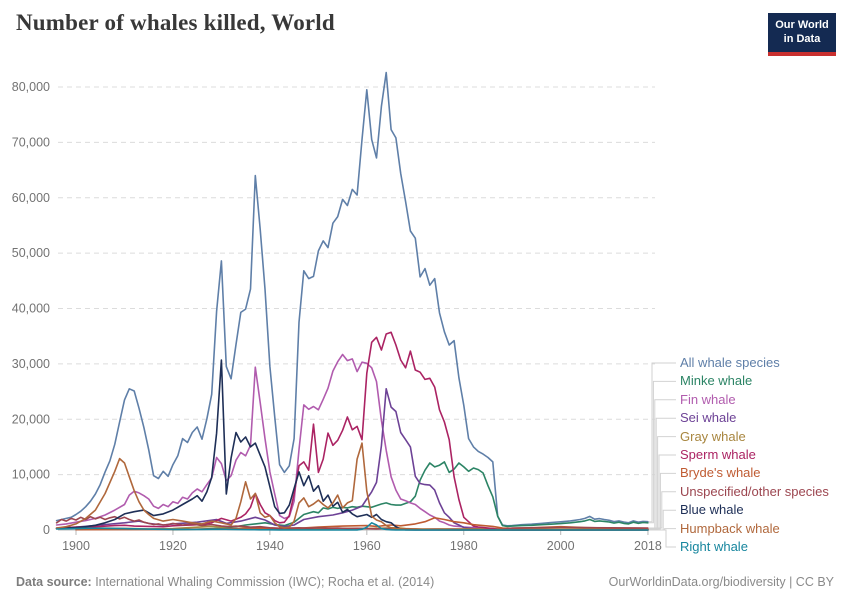 This screenshot has height=600, width=850. What do you see at coordinates (54, 582) in the screenshot?
I see `data-source-label: Data source:` at bounding box center [54, 582].